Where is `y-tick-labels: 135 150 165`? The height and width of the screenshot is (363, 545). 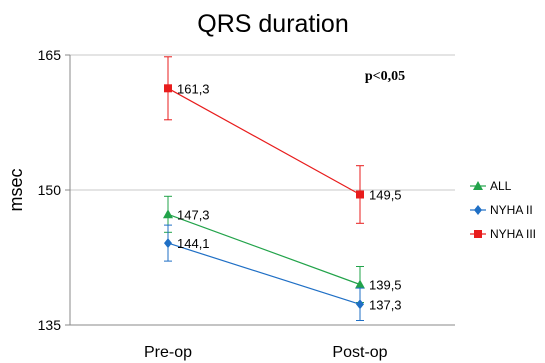 y-tick-labels: 135 150 165 is located at coordinates (50, 190).